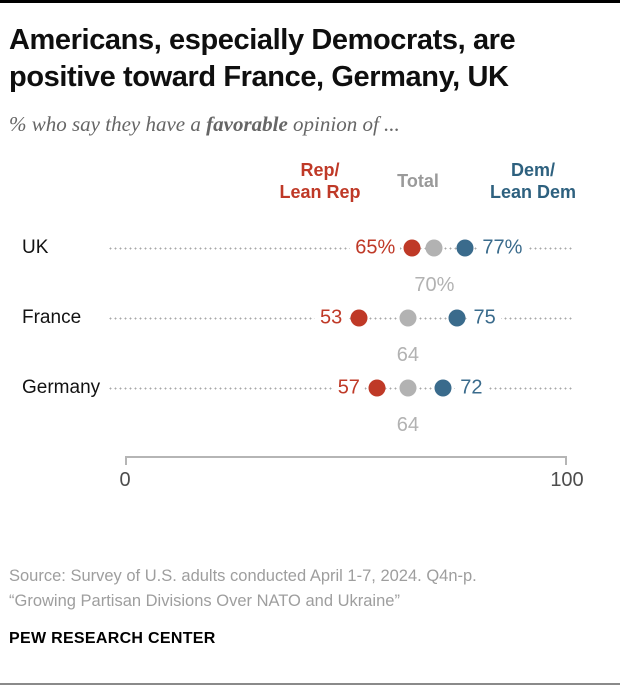 The height and width of the screenshot is (688, 620). What do you see at coordinates (346, 460) in the screenshot?
I see `x-axis-line` at bounding box center [346, 460].